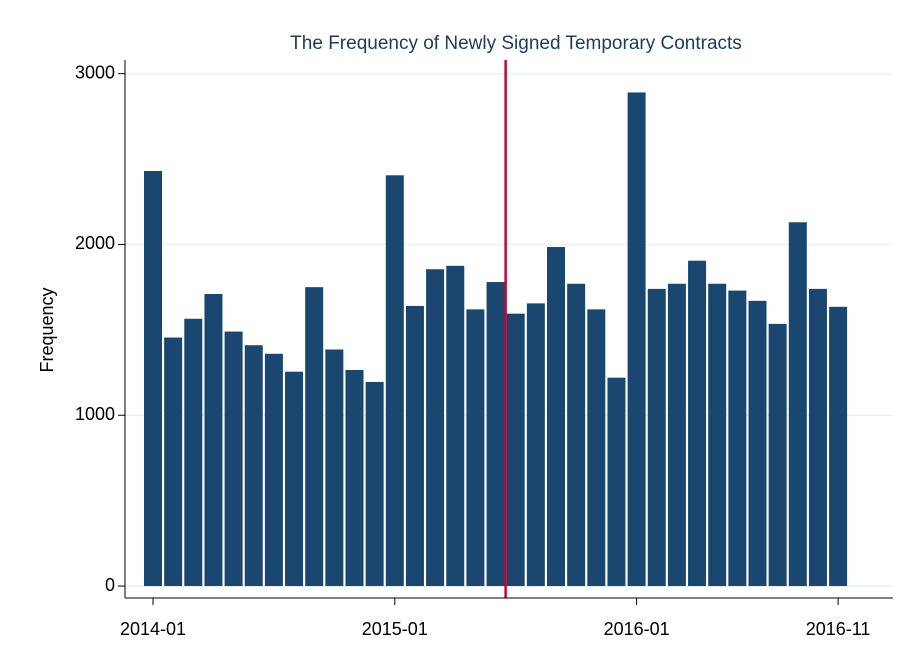 The width and height of the screenshot is (906, 660). I want to click on y-tick-label: 1000, so click(95, 414).